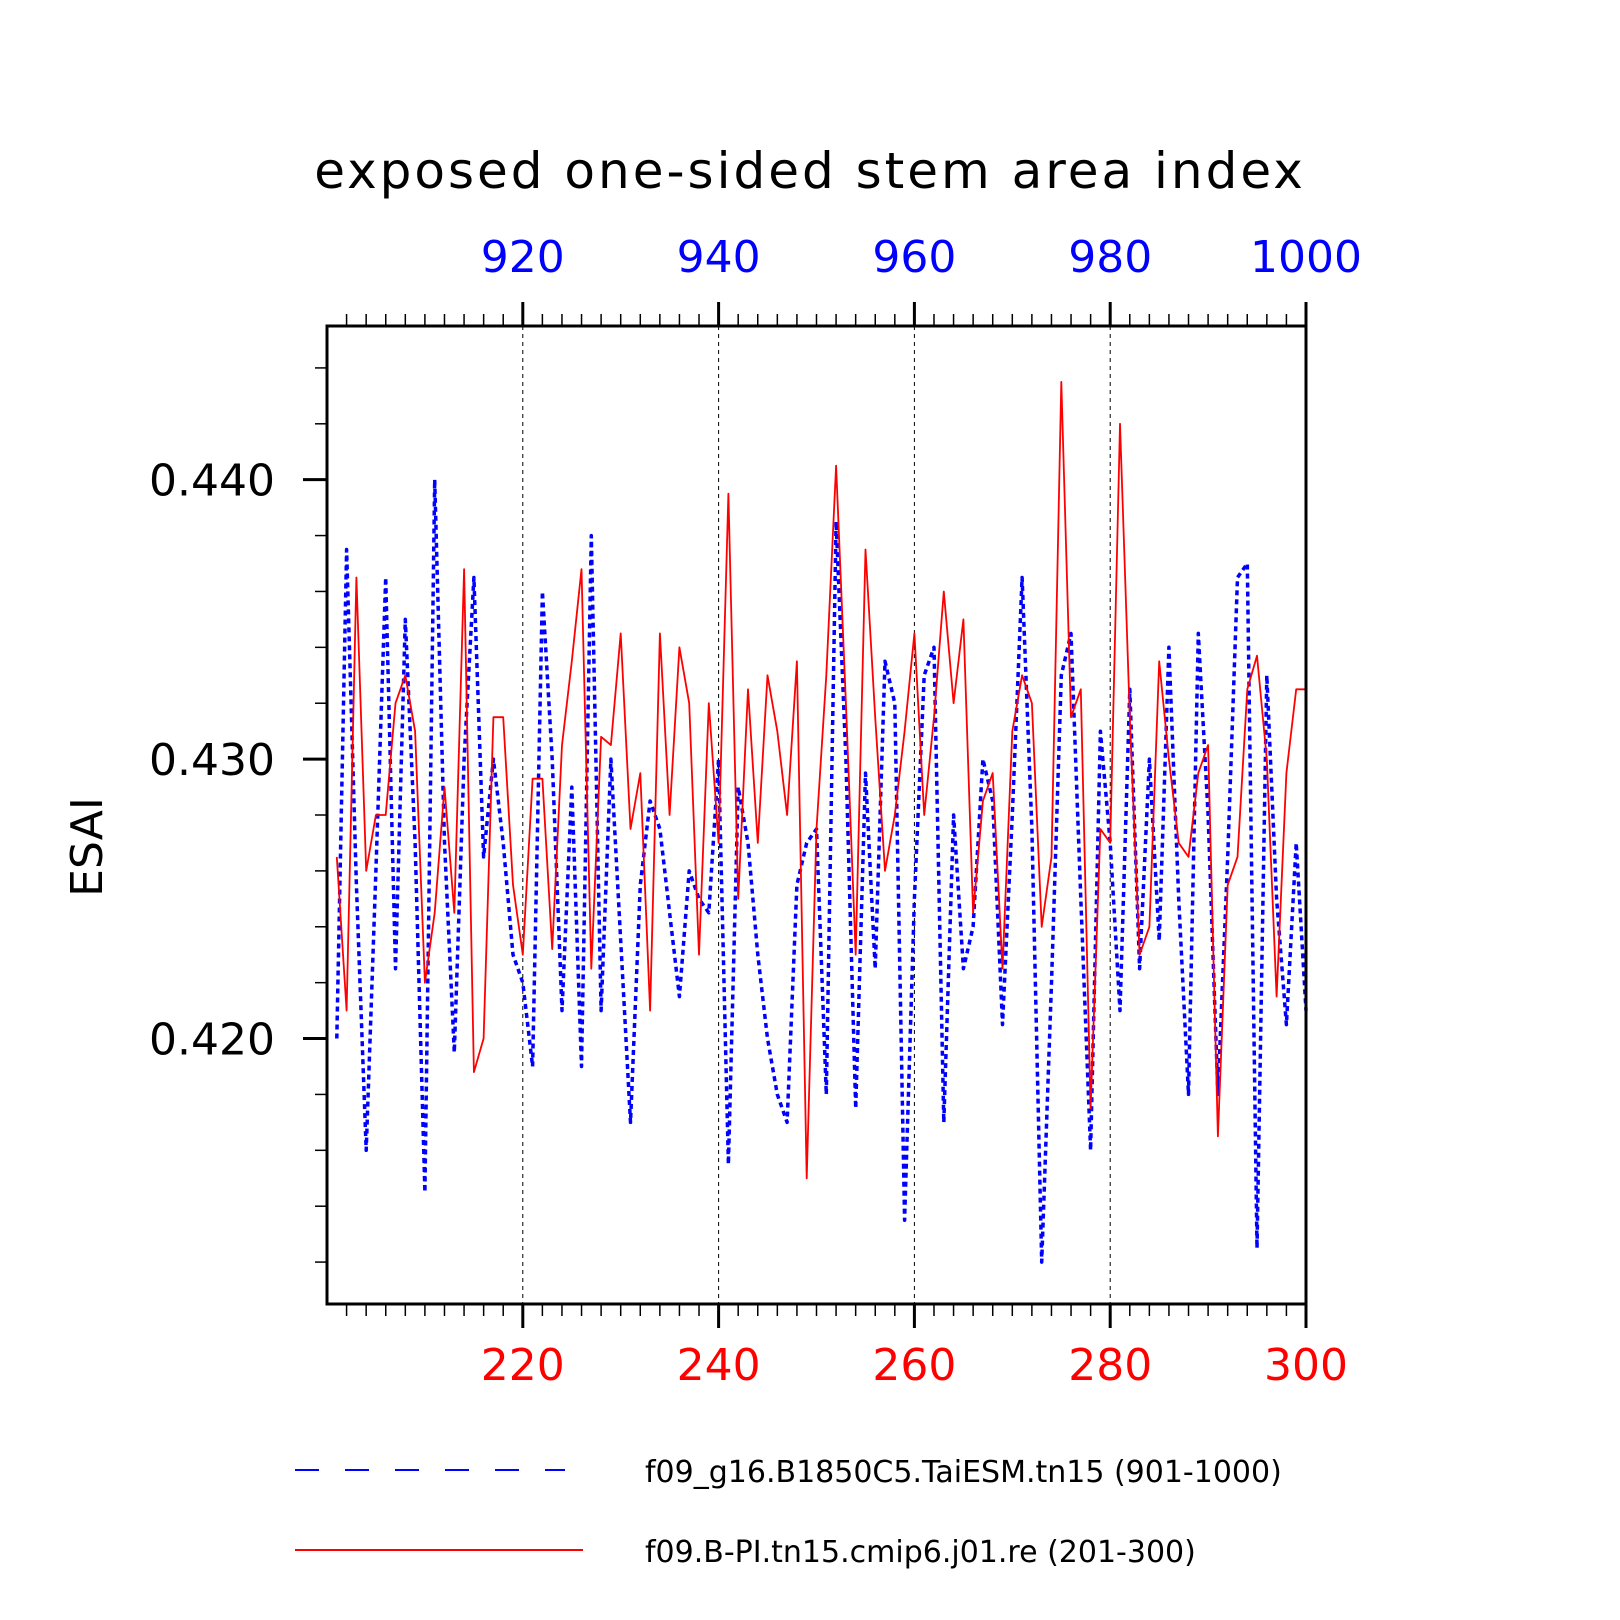 This screenshot has width=1620, height=1620. What do you see at coordinates (719, 257) in the screenshot?
I see `x-top-tick-label-940: 940` at bounding box center [719, 257].